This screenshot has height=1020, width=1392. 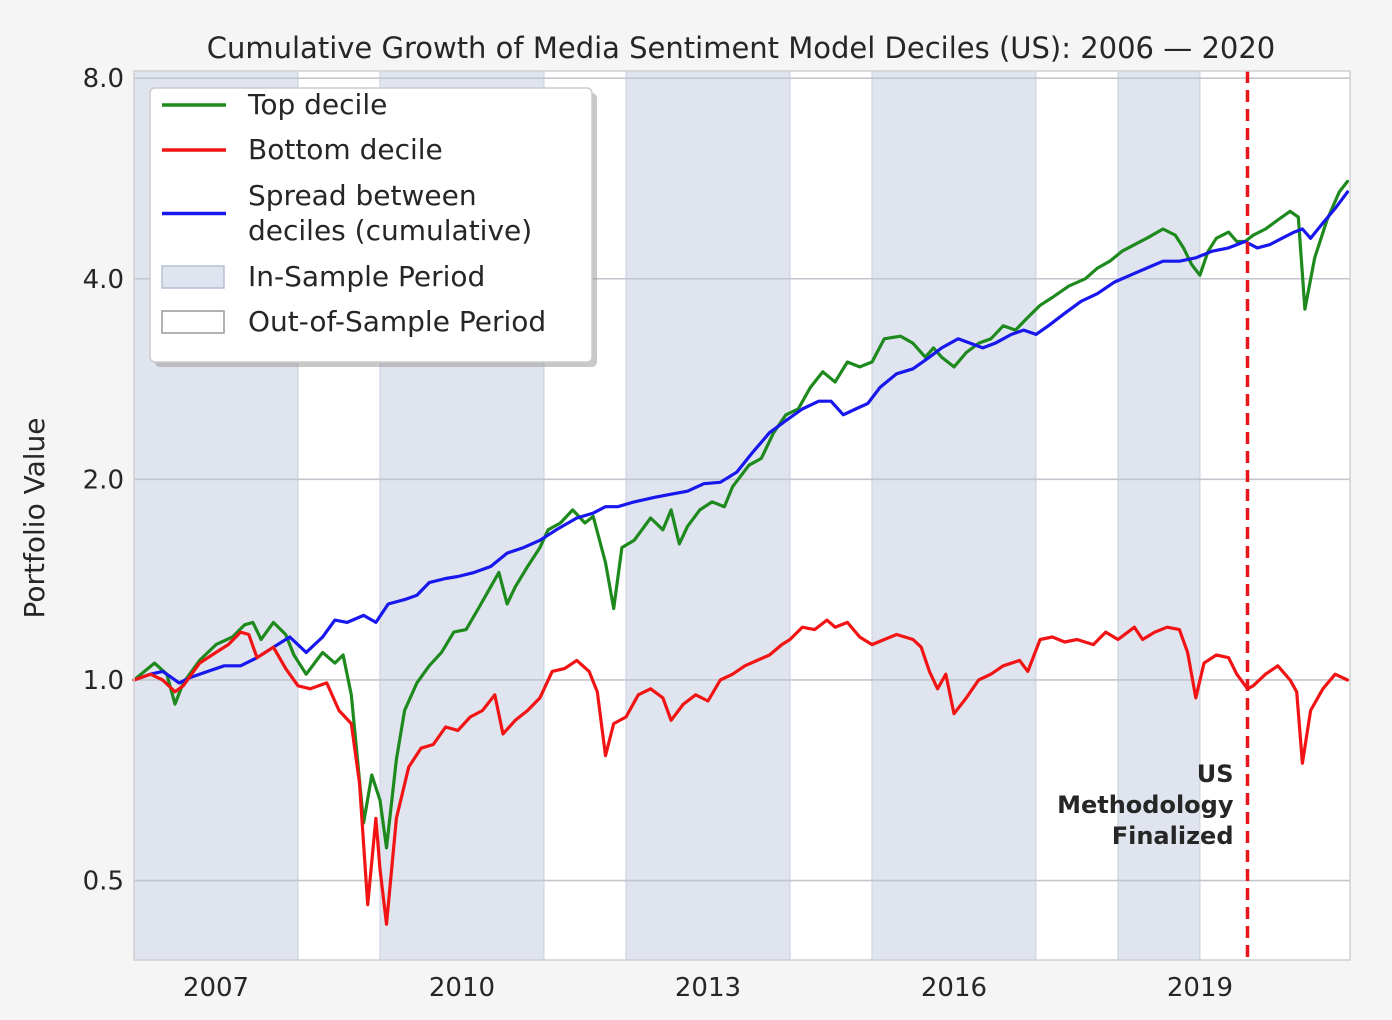 What do you see at coordinates (345, 149) in the screenshot?
I see `legend-label: Bottom decile` at bounding box center [345, 149].